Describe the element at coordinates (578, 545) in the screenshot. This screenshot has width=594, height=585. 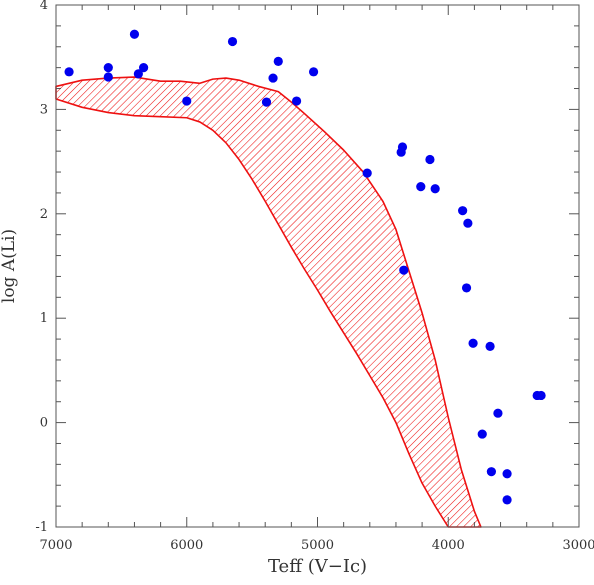
I see `x-tick-label: 3000` at that location.